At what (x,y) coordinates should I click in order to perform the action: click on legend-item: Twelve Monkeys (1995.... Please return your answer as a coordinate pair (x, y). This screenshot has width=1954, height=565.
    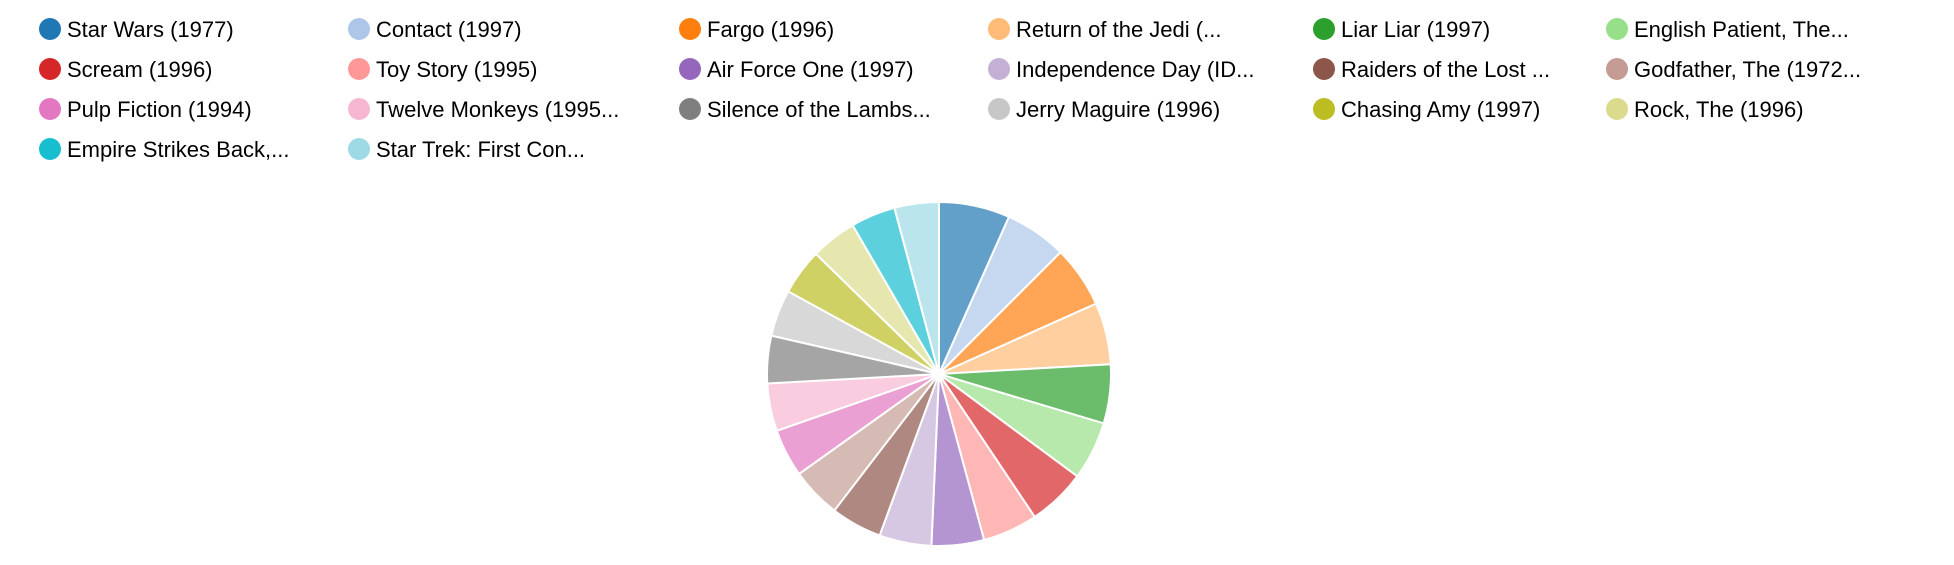
    Looking at the image, I should click on (483, 109).